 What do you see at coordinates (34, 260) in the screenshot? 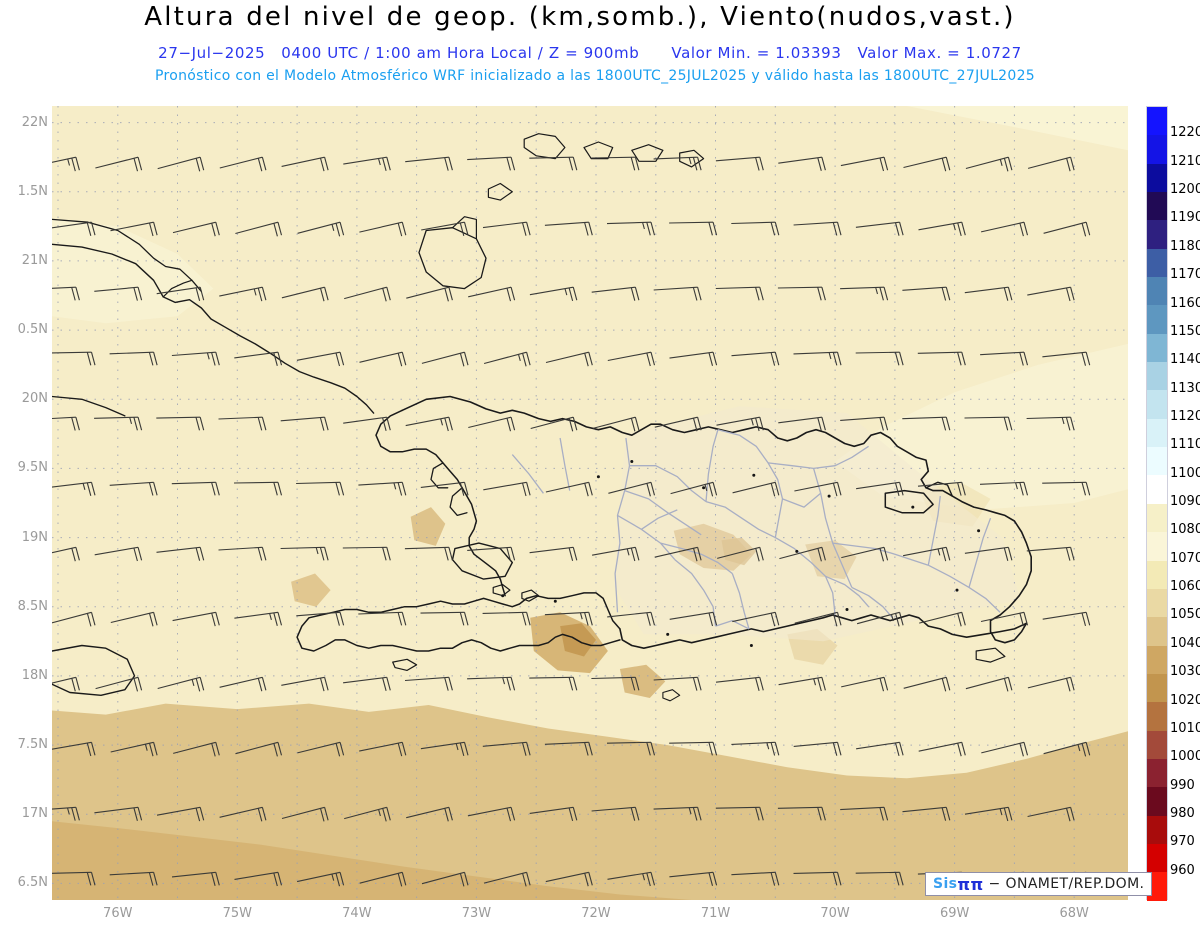
I see `lat-tick-label: 21N` at bounding box center [34, 260].